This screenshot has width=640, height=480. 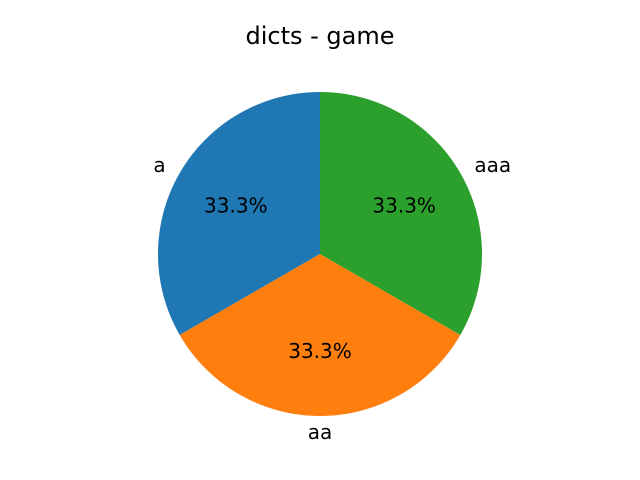 I want to click on pie-category-label-a: a, so click(x=159, y=165).